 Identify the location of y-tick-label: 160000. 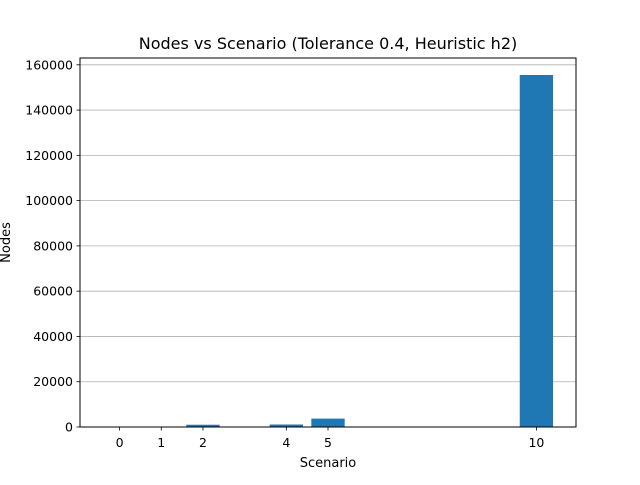
(49, 64).